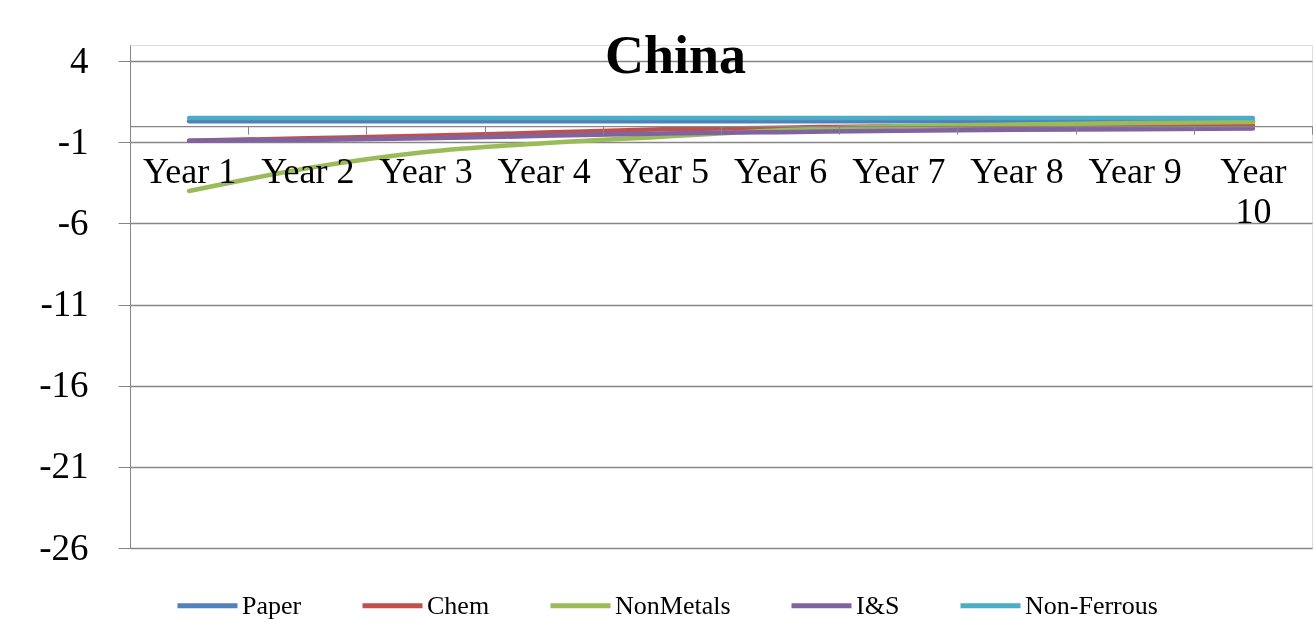  Describe the element at coordinates (458, 605) in the screenshot. I see `legend-label: Chem` at that location.